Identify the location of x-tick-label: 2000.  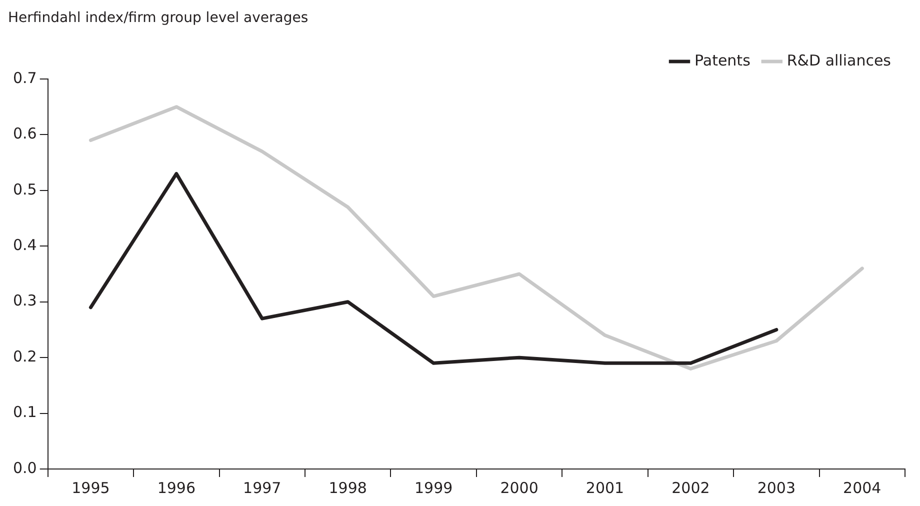
(519, 487).